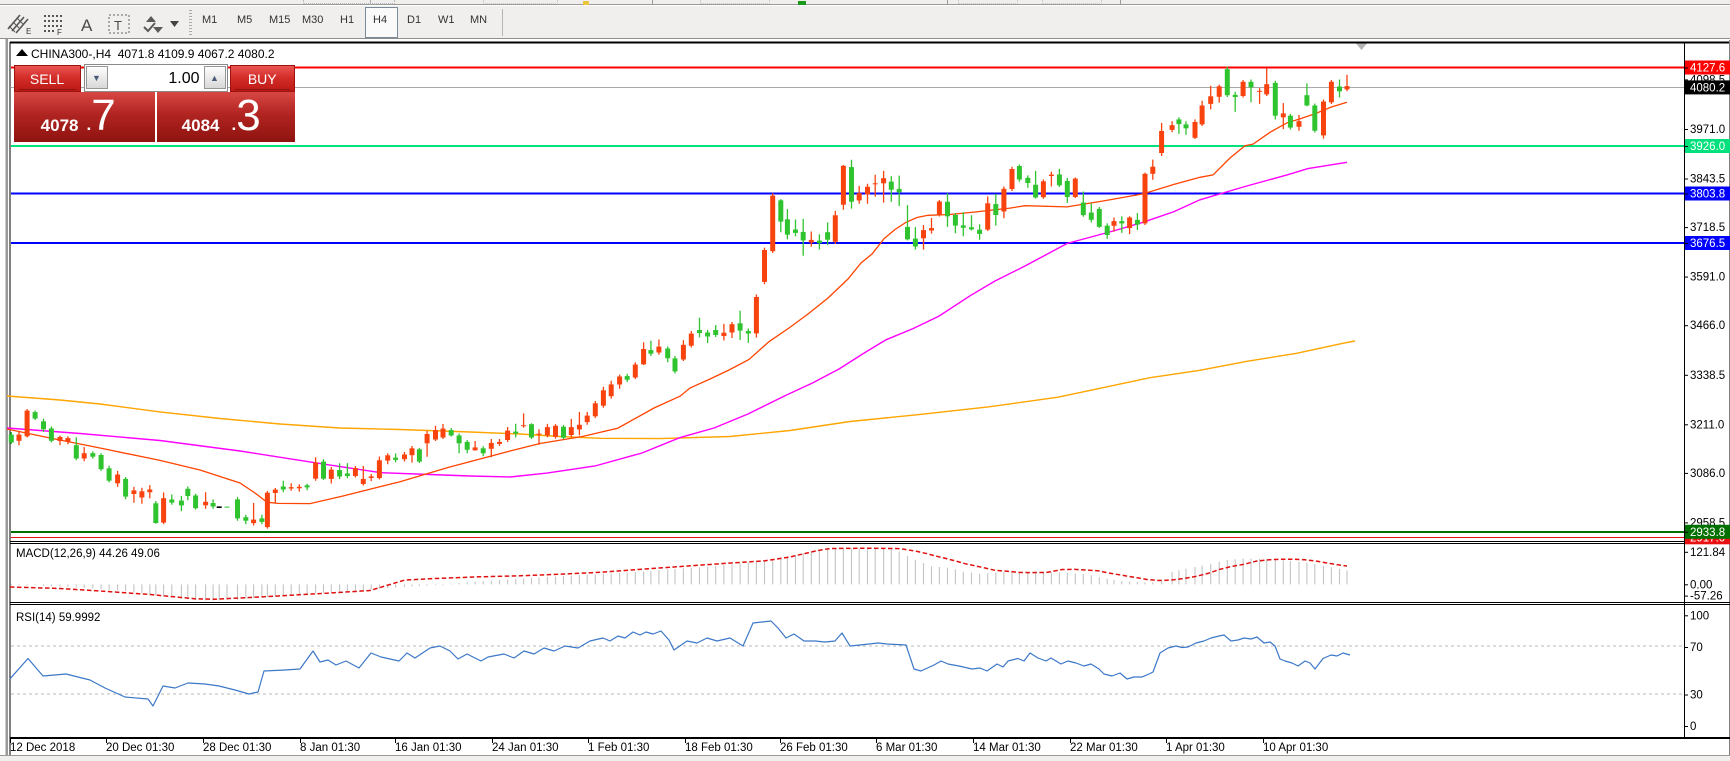  Describe the element at coordinates (330, 748) in the screenshot. I see `svg-text: 8 Jan 01:30` at that location.